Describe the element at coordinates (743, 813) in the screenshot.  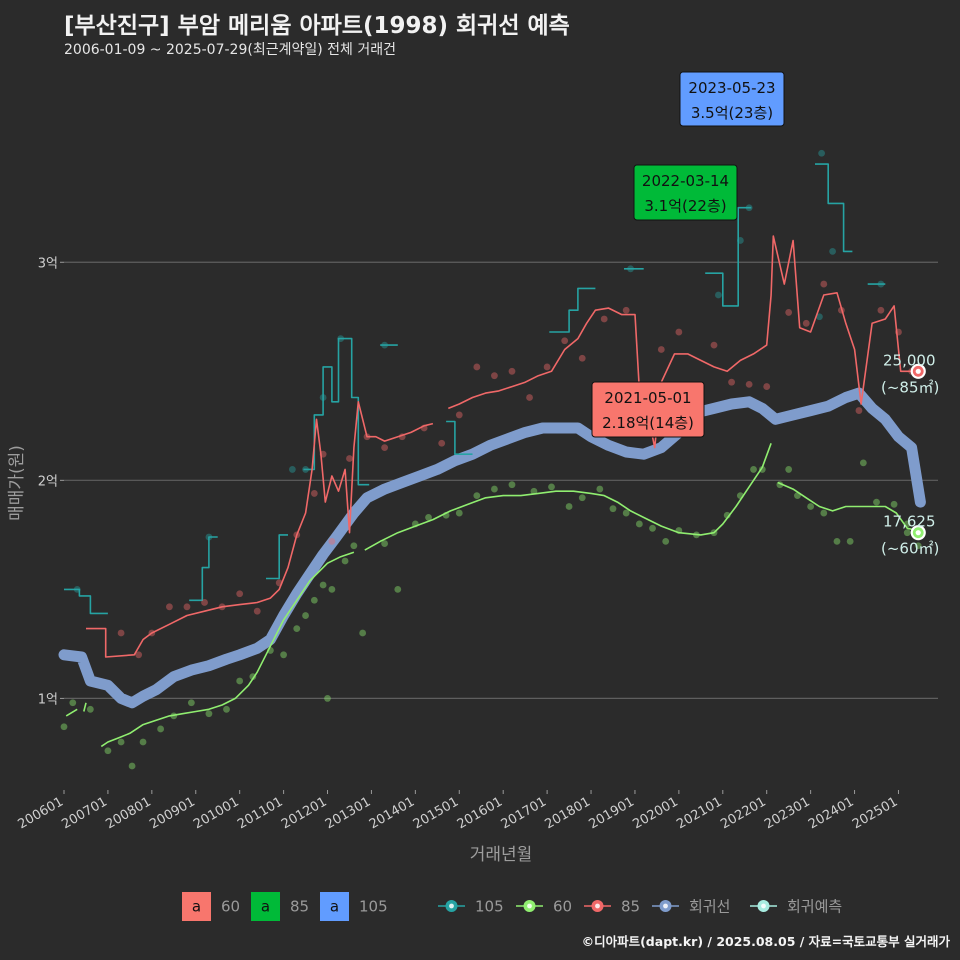
I see `x-tick-label: 202201` at that location.